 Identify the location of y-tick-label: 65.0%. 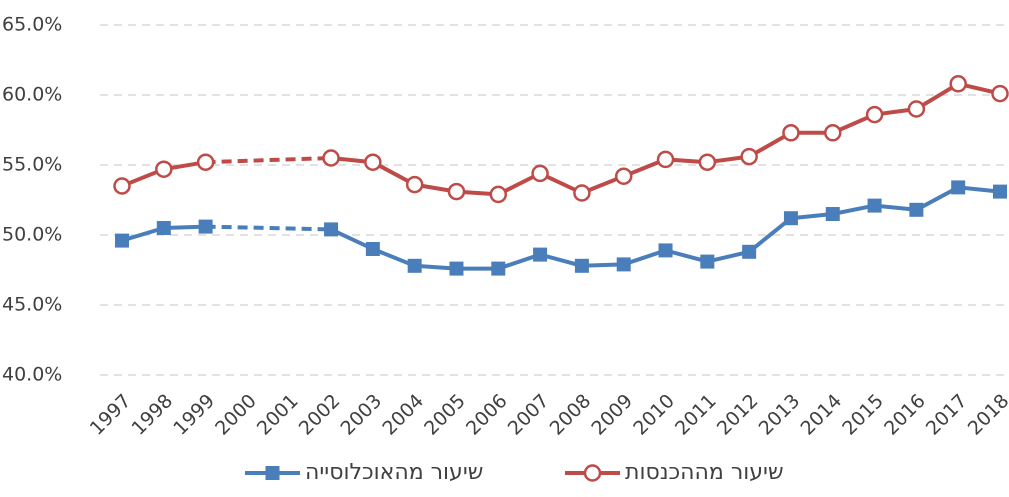
(32, 25).